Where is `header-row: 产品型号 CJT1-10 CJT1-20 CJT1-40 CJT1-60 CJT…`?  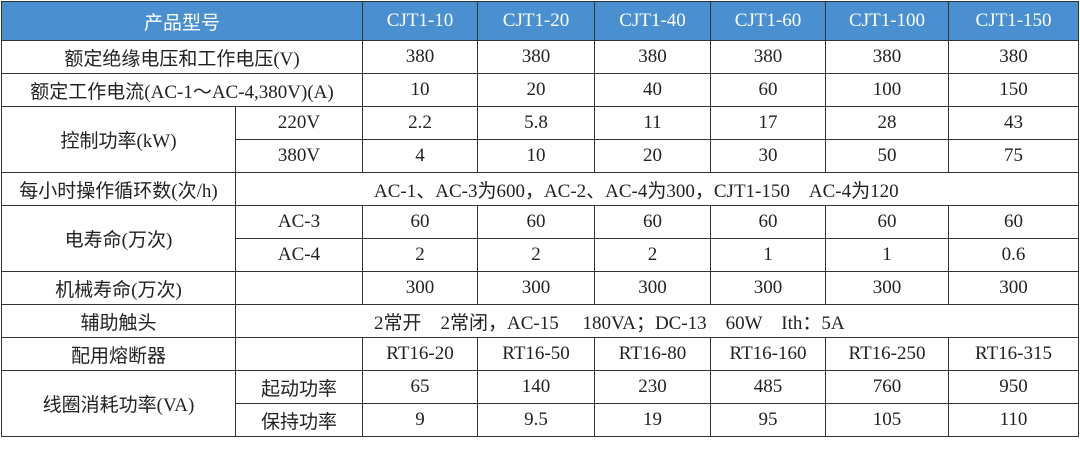
header-row: 产品型号 CJT1-10 CJT1-20 CJT1-40 CJT1-60 CJT… is located at coordinates (540, 21).